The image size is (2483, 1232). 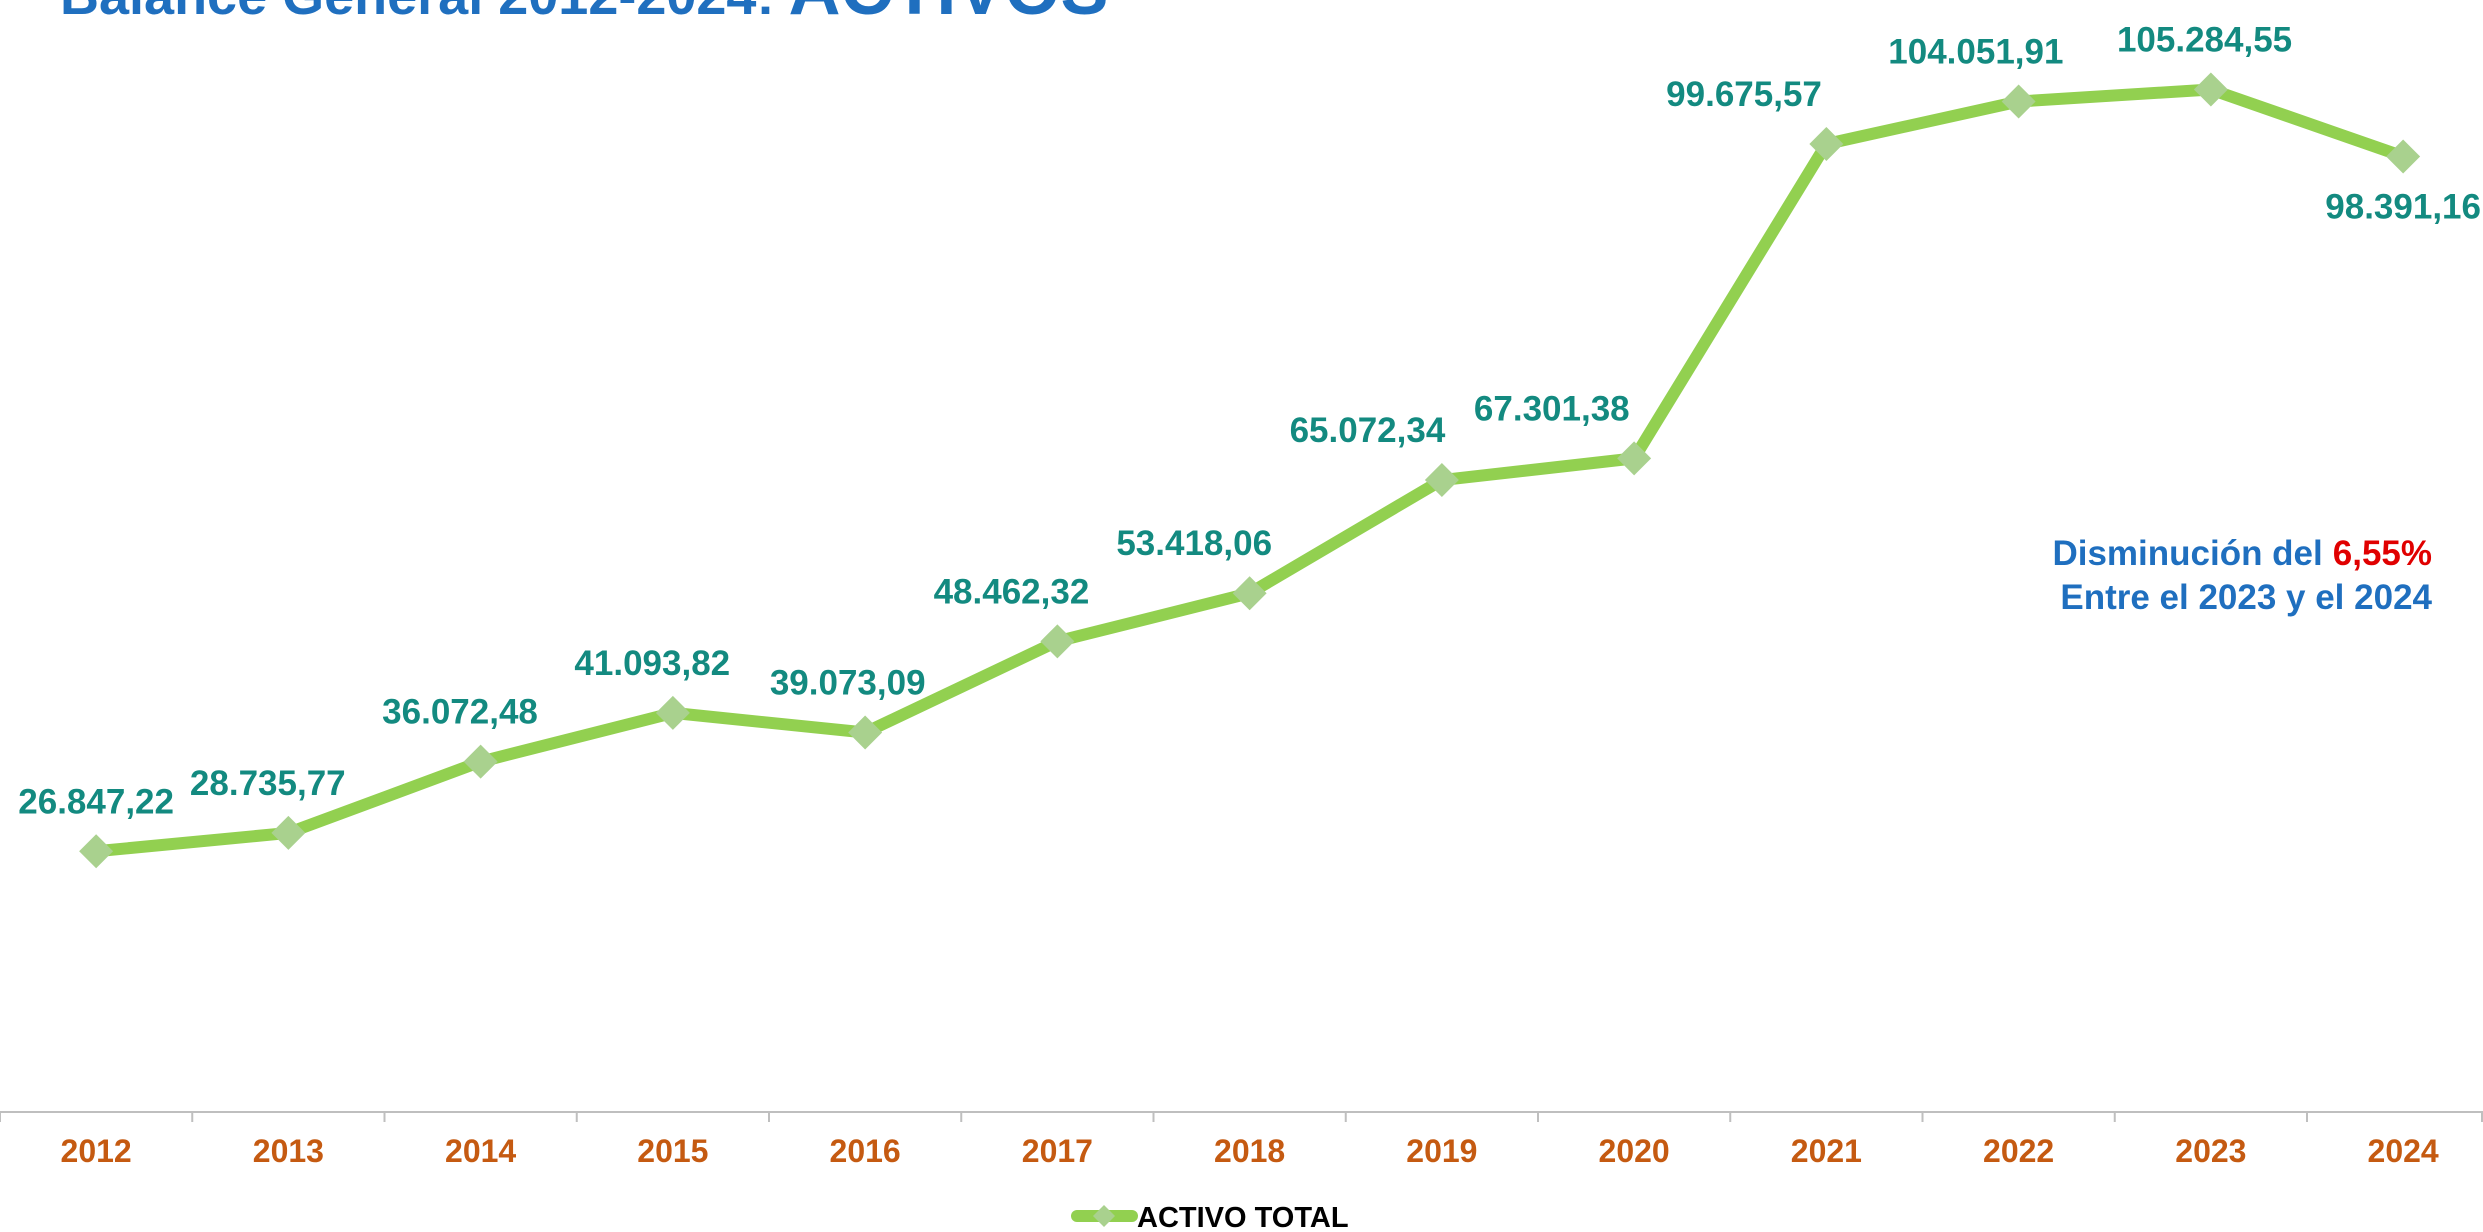 What do you see at coordinates (1194, 543) in the screenshot?
I see `data-label: 53.418,06` at bounding box center [1194, 543].